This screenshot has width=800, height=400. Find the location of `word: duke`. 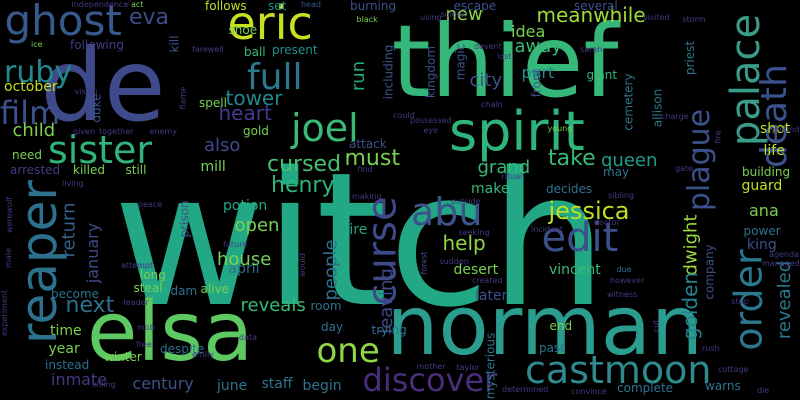

word: duke is located at coordinates (96, 108).